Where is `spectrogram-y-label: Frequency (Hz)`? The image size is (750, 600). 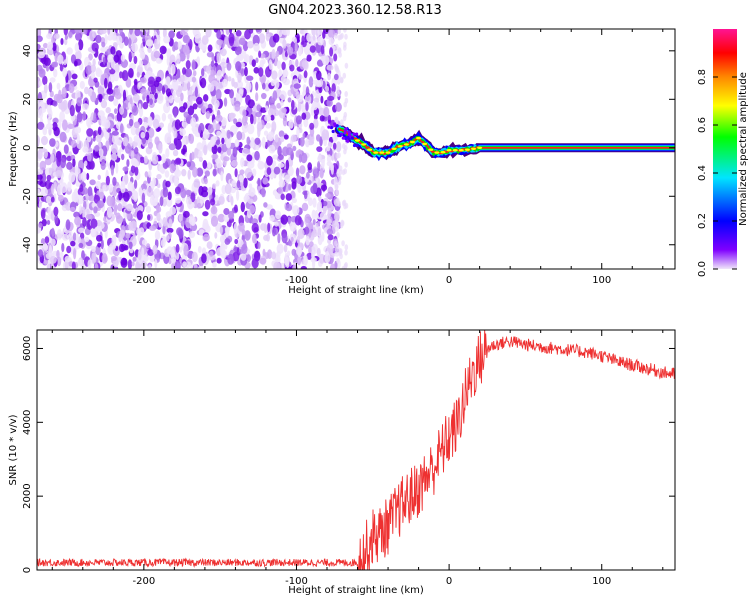 spectrogram-y-label: Frequency (Hz) is located at coordinates (13, 149).